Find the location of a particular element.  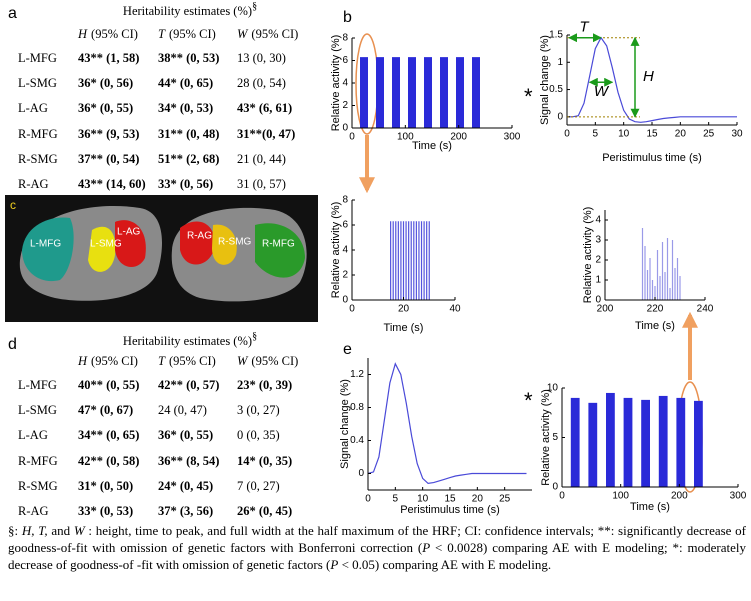

column-header: W (95% CI) is located at coordinates (267, 34).